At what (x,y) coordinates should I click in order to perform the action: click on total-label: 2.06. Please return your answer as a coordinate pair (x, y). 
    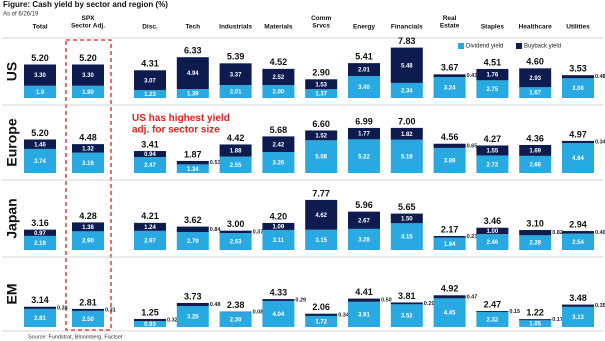
    Looking at the image, I should click on (321, 307).